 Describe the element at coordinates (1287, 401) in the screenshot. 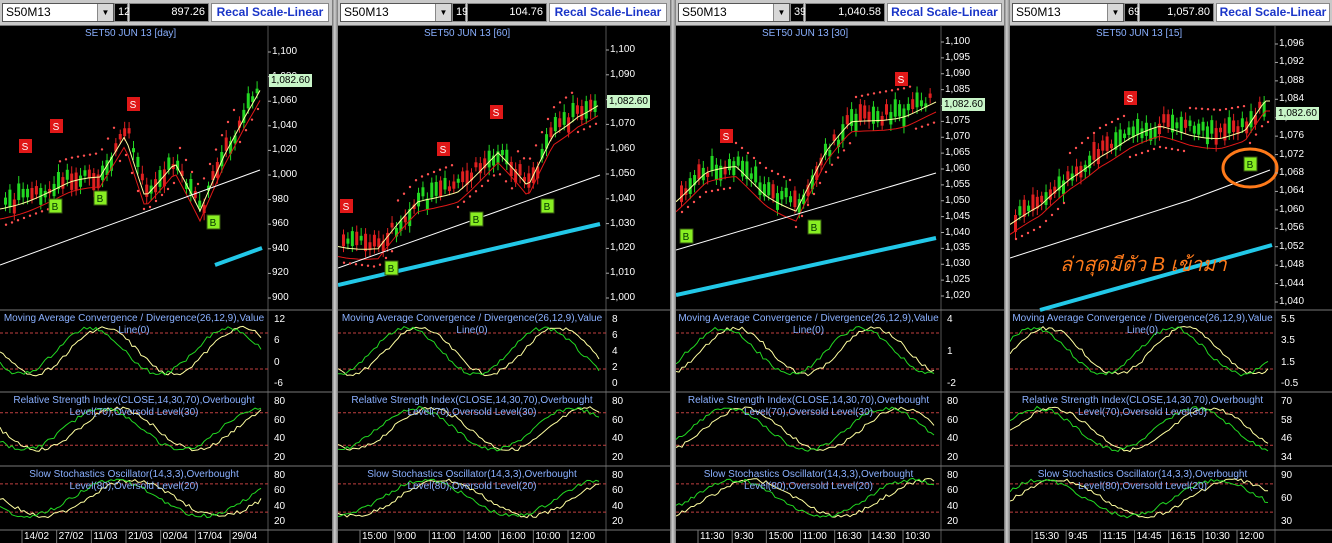

I see `rsi-tick: 70` at that location.